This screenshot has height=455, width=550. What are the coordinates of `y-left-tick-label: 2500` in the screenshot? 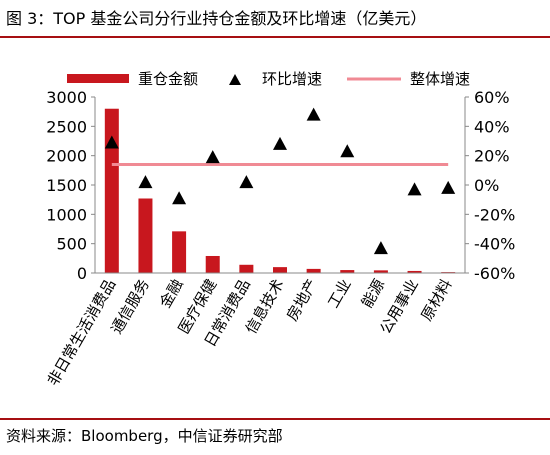 It's located at (66, 126).